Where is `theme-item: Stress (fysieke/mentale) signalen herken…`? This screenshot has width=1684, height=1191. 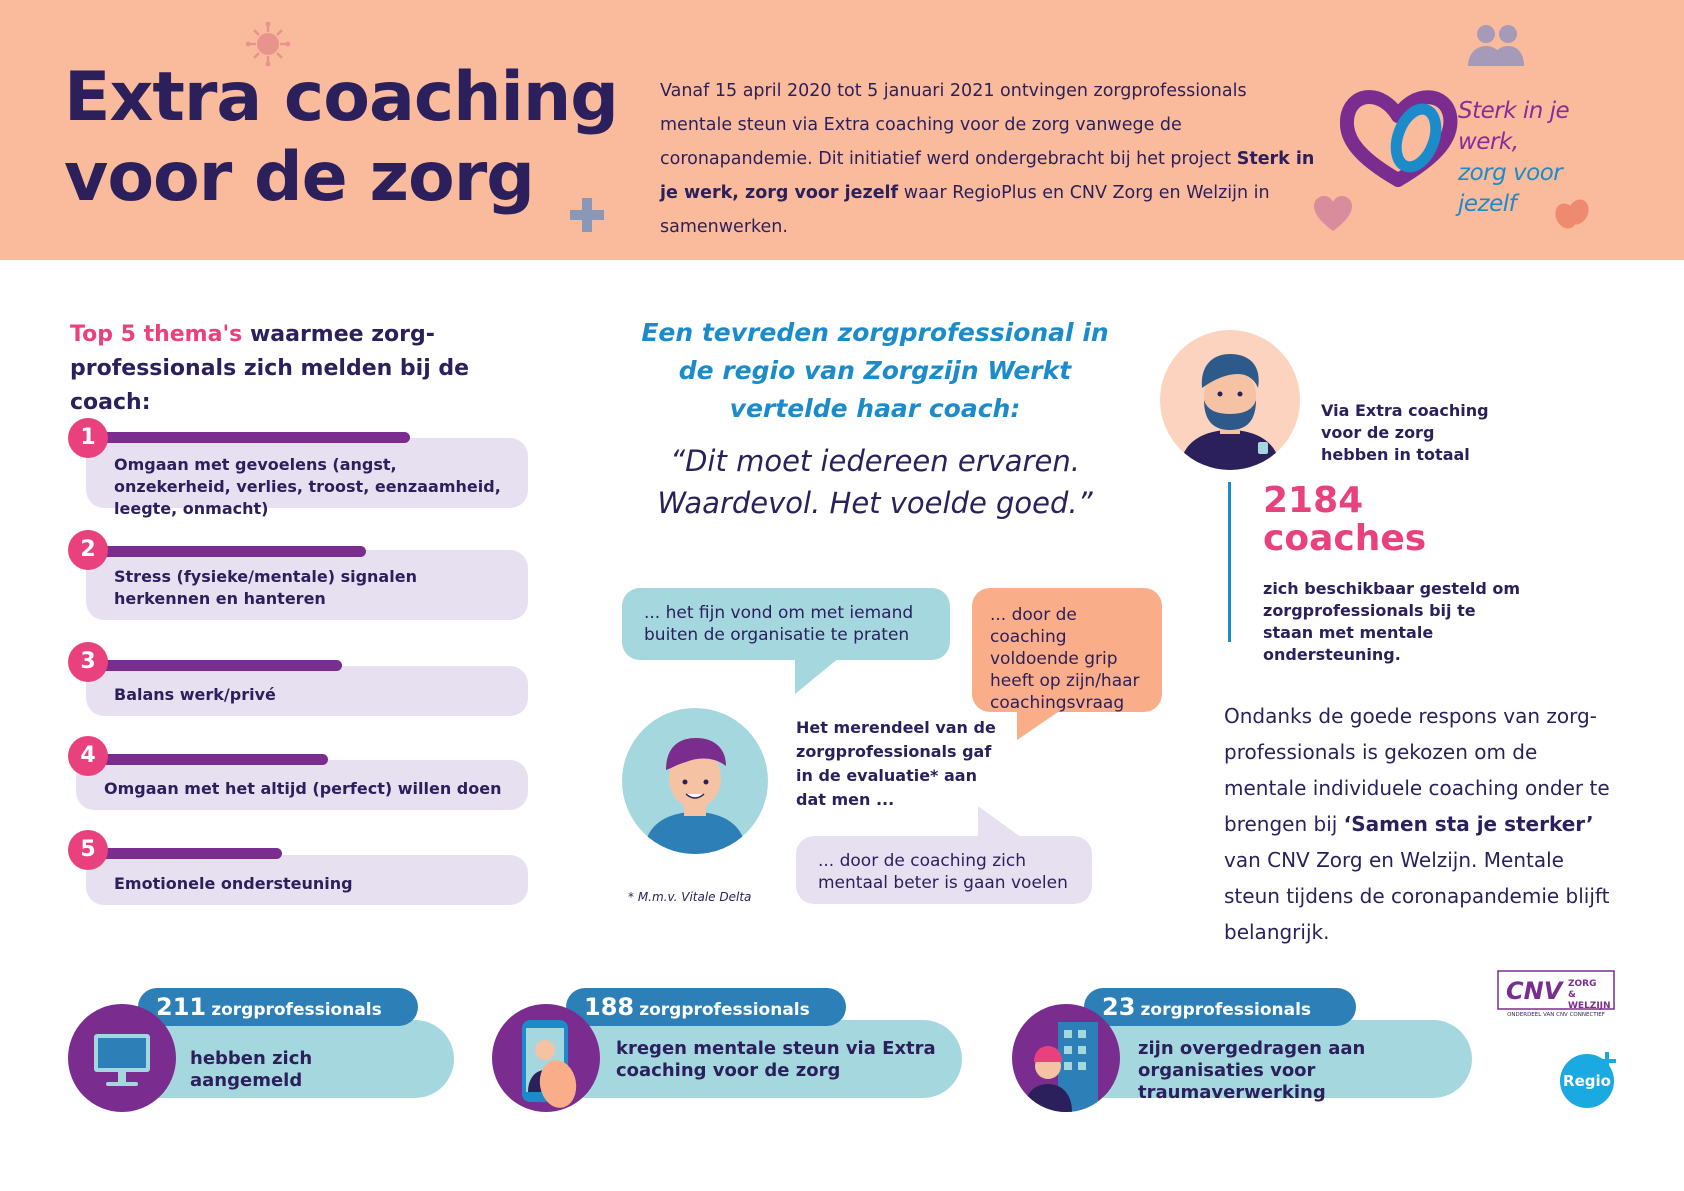
theme-item: Stress (fysieke/mentale) signalen herken… is located at coordinates (307, 585).